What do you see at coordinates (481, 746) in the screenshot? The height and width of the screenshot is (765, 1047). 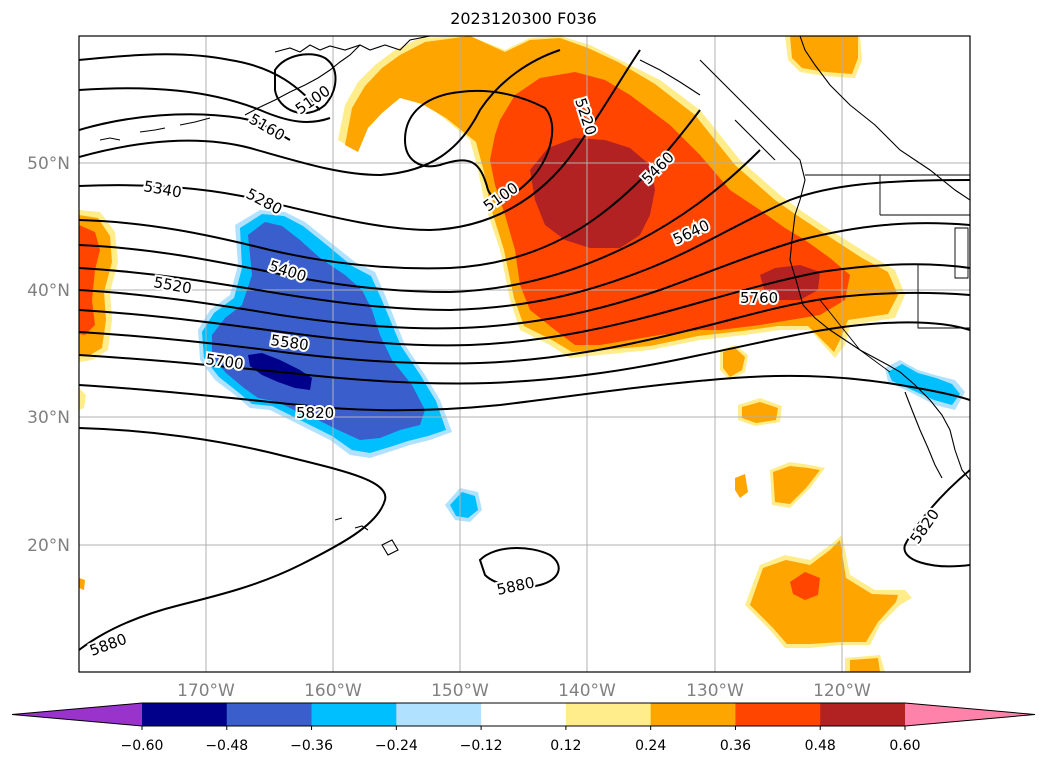 I see `colorbar-tick-label: −0.12` at bounding box center [481, 746].